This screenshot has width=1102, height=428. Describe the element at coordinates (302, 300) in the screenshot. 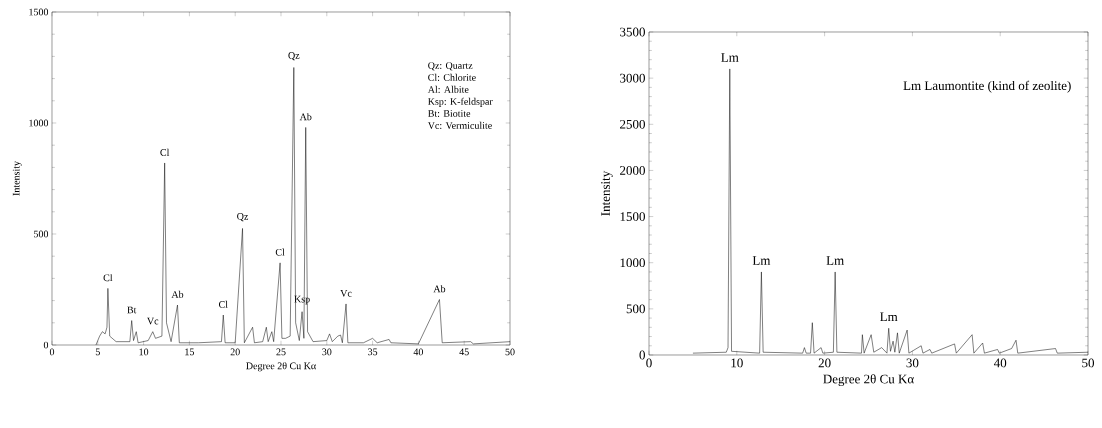

I see `annotation: Ksp` at that location.